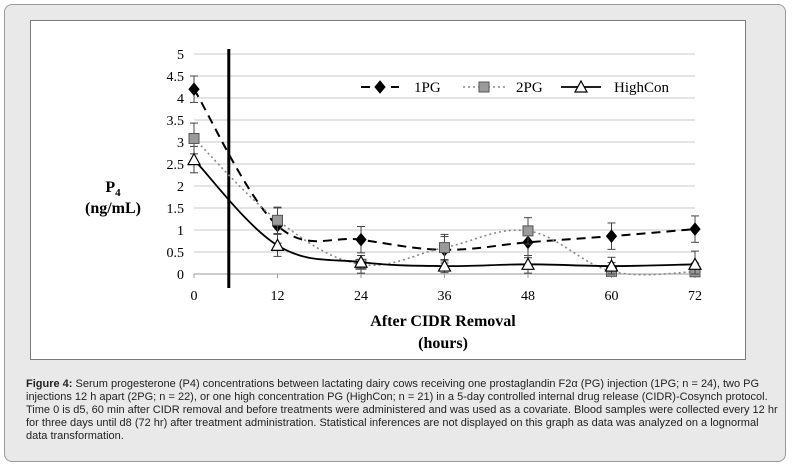 This screenshot has height=468, width=792. Describe the element at coordinates (361, 296) in the screenshot. I see `x-tick-label: 24` at that location.